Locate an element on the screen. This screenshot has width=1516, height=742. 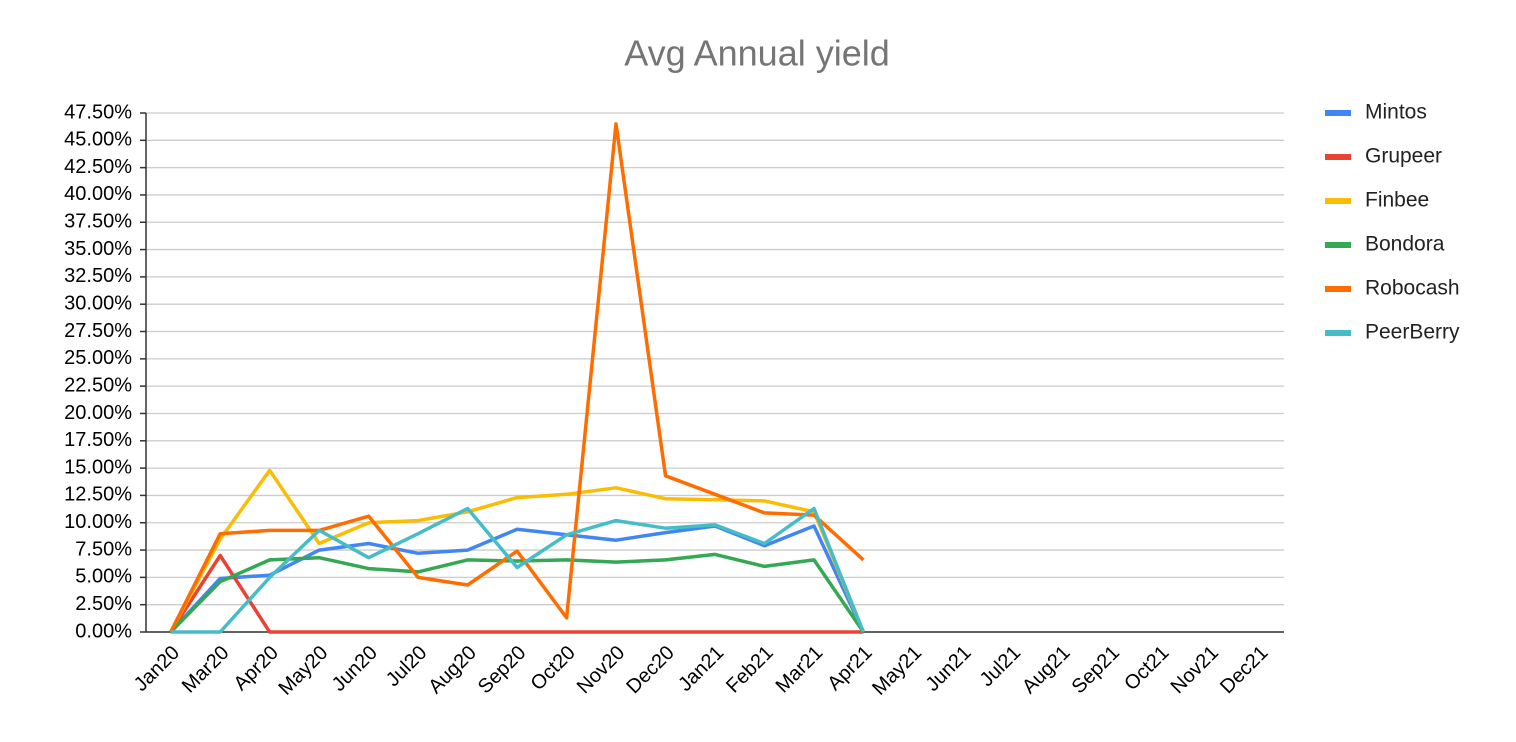
x-tick-label: Aug21 is located at coordinates (1046, 670).